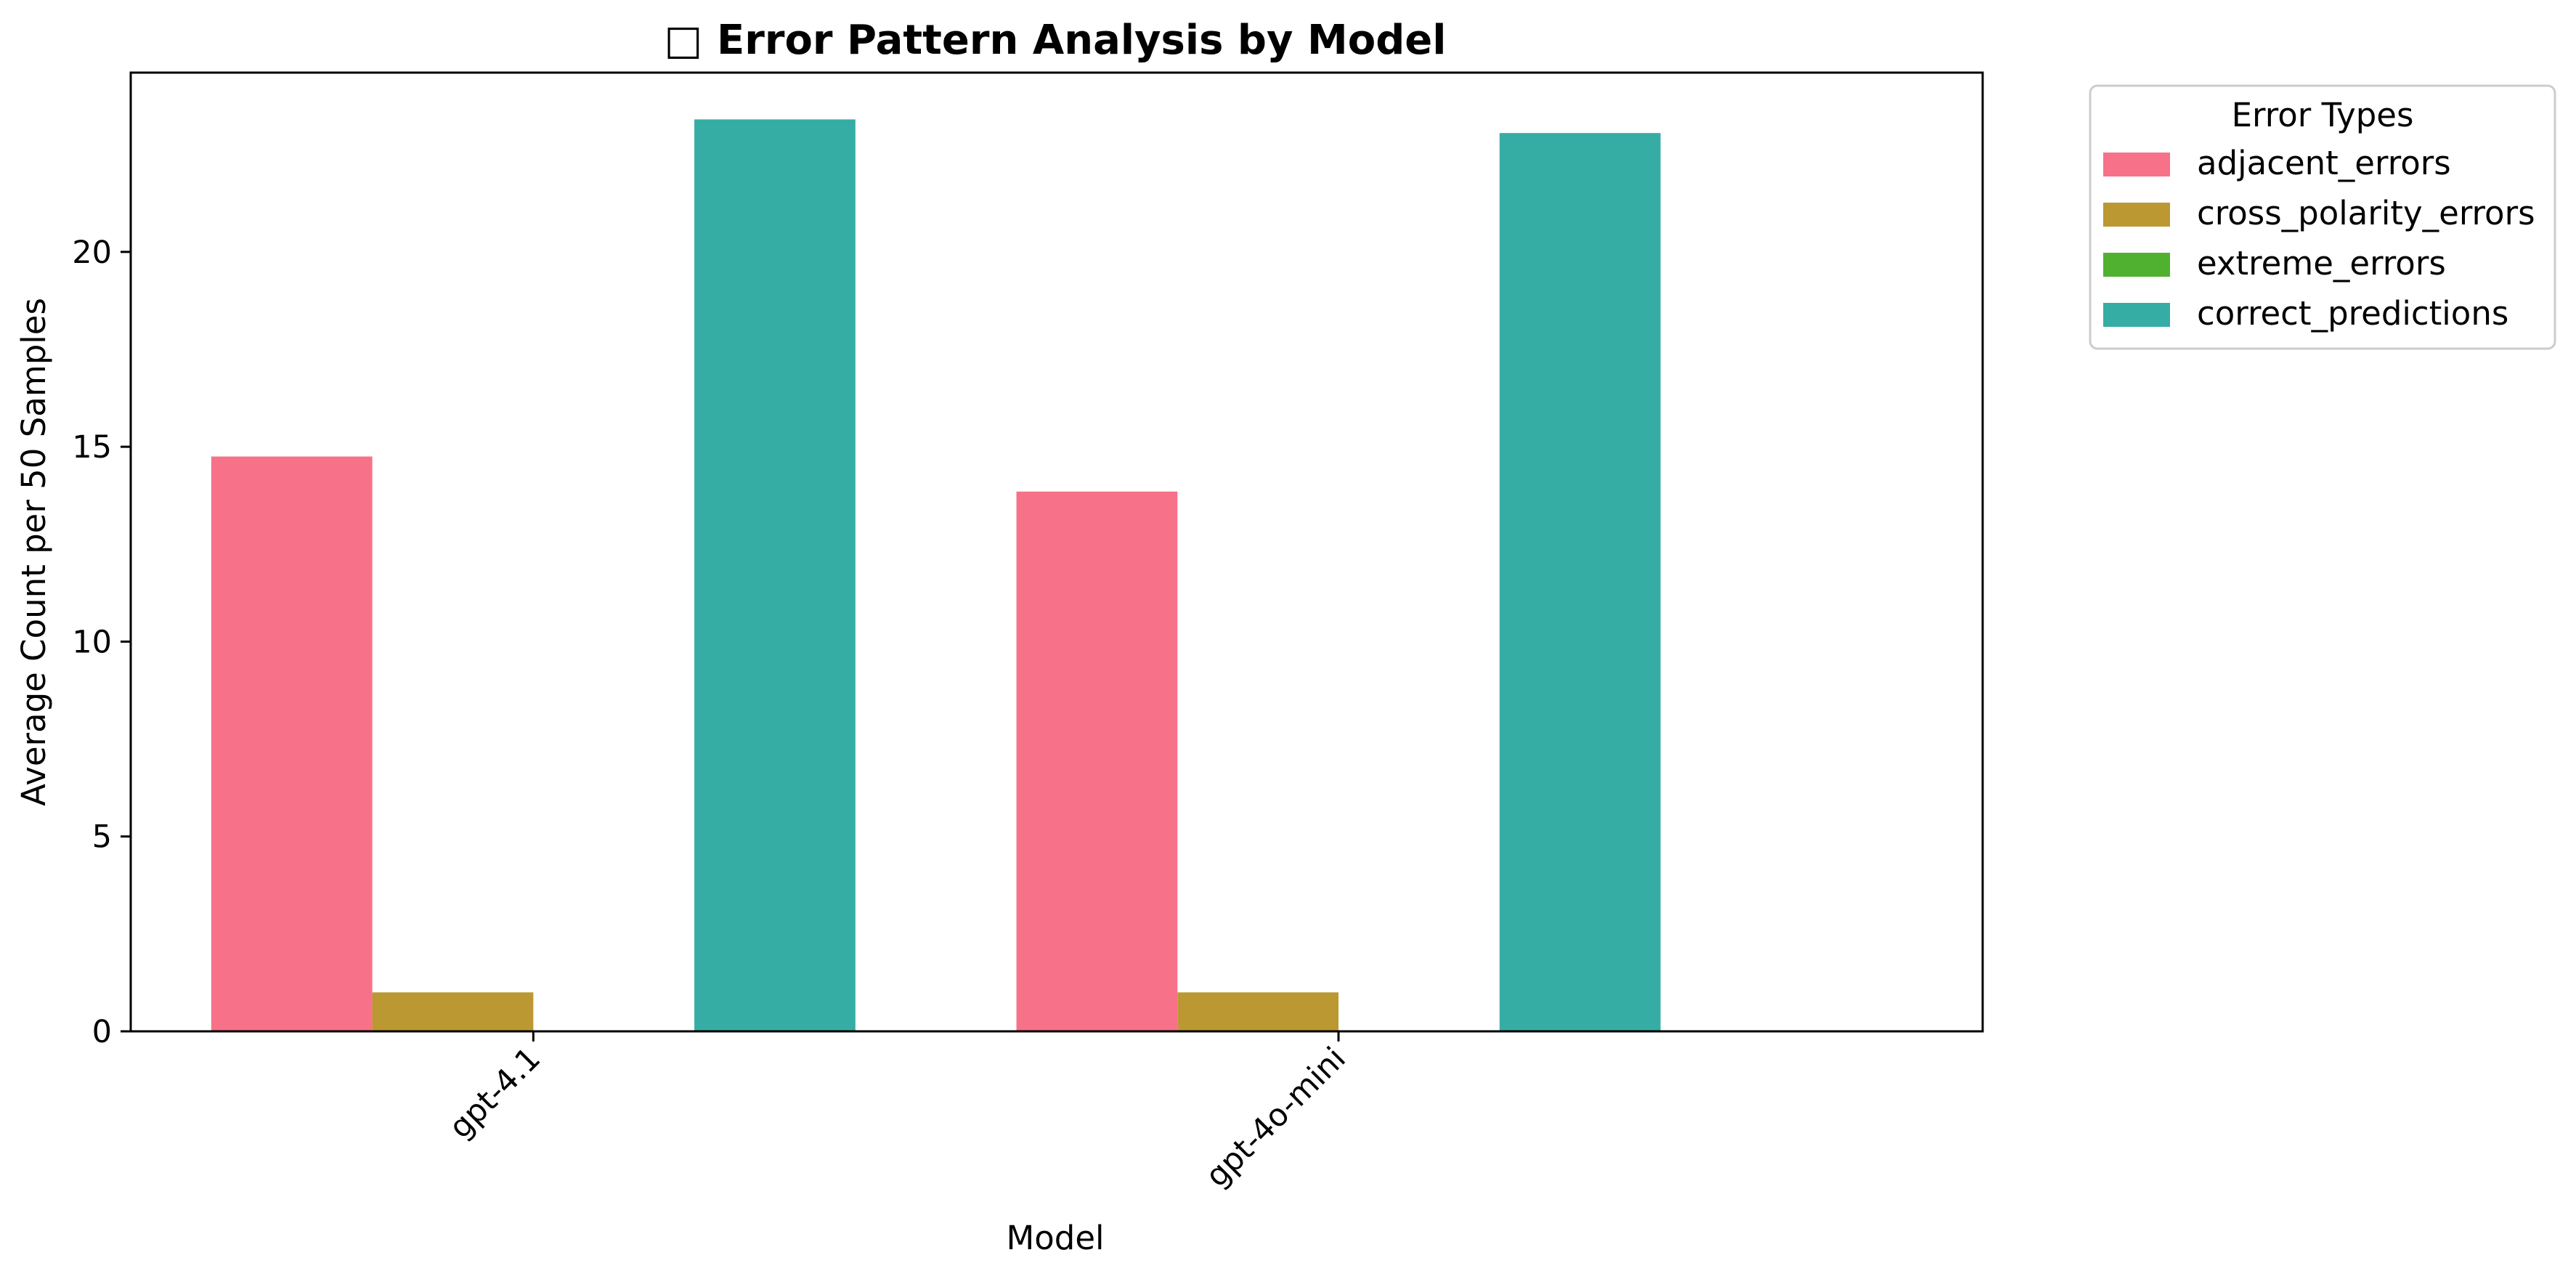 The width and height of the screenshot is (2576, 1279). Describe the element at coordinates (1580, 582) in the screenshot. I see `bar-correct_predictions-gpt-4o-mini` at that location.